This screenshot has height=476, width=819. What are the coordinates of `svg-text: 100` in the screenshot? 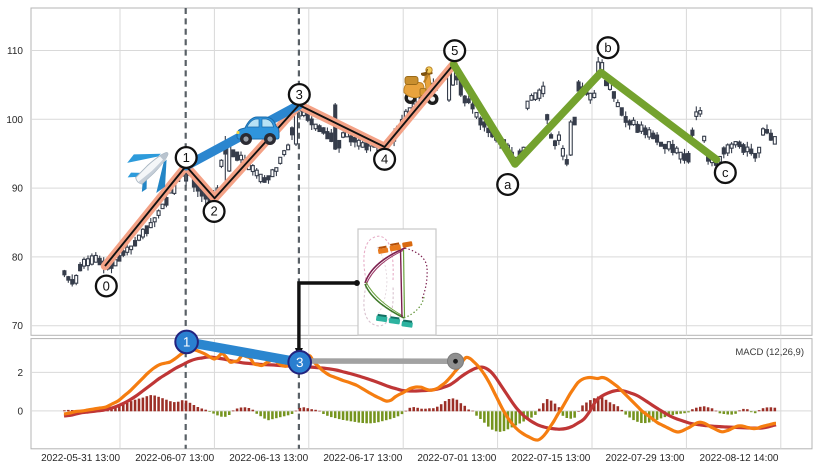 It's located at (14, 120).